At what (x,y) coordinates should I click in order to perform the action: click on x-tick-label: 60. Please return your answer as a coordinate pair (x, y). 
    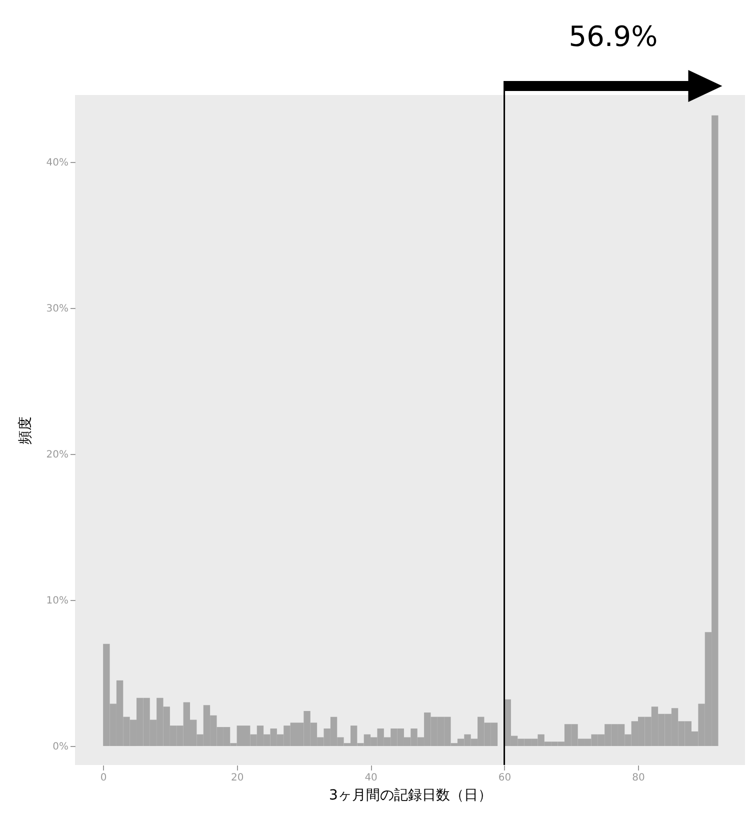
    Looking at the image, I should click on (505, 778).